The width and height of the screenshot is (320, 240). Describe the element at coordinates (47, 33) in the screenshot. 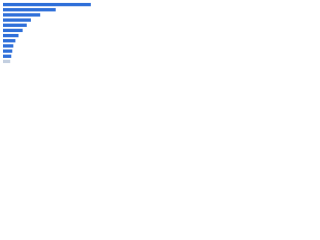

I see `chart` at that location.